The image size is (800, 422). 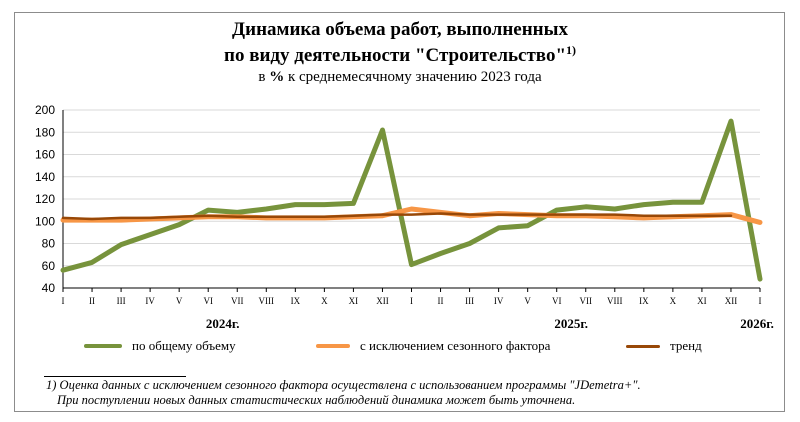 I want to click on x-tick-label-24: I, so click(x=760, y=301).